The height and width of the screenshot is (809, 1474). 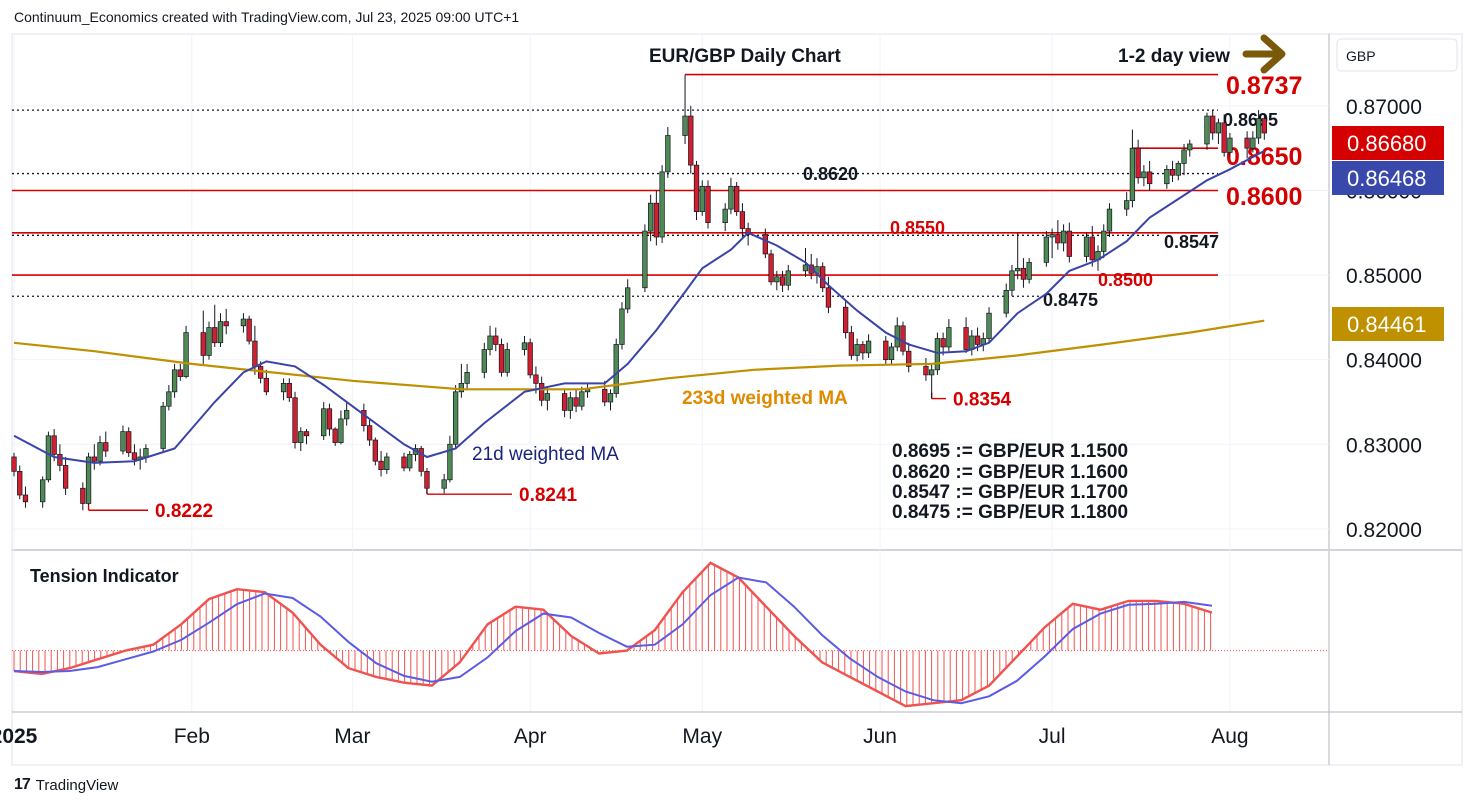 What do you see at coordinates (1174, 56) in the screenshot?
I see `view-label: 1-2 day view` at bounding box center [1174, 56].